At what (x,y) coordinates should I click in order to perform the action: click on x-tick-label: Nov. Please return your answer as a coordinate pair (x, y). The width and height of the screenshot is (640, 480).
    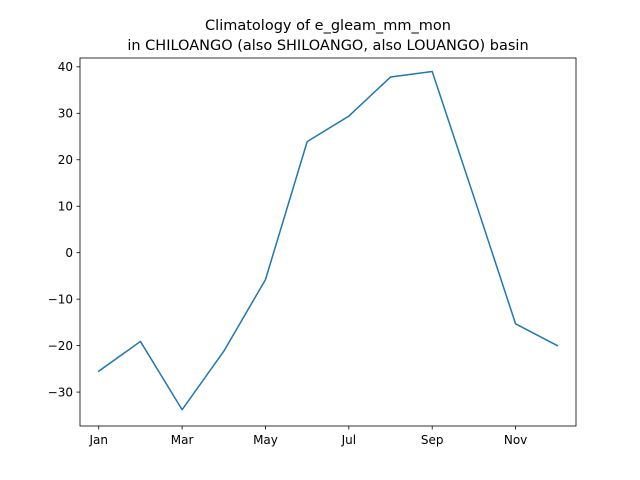
    Looking at the image, I should click on (515, 440).